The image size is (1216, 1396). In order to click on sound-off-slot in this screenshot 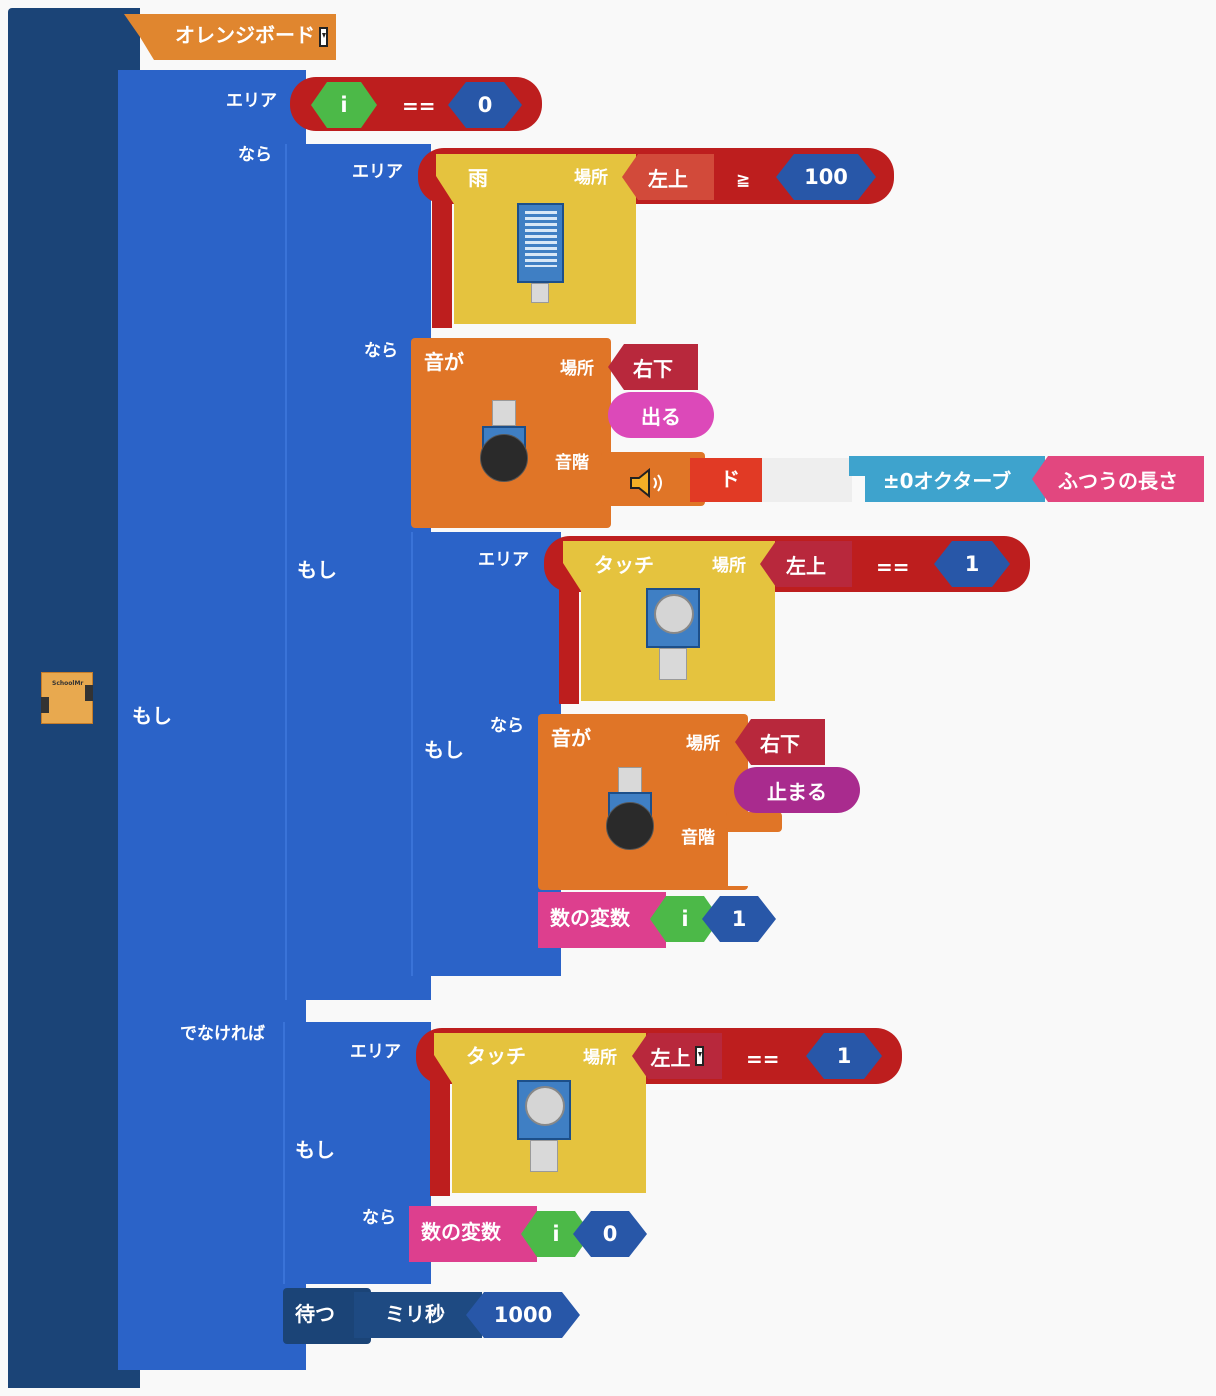, I will do `click(739, 859)`.